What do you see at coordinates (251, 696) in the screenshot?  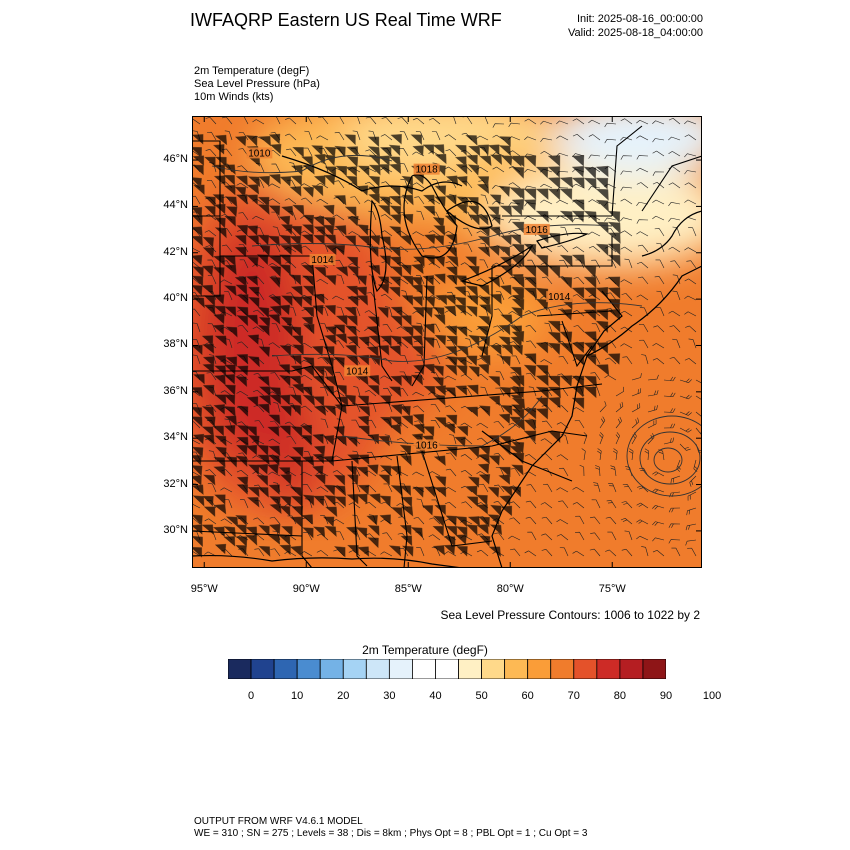 I see `colorbar-label: 0` at bounding box center [251, 696].